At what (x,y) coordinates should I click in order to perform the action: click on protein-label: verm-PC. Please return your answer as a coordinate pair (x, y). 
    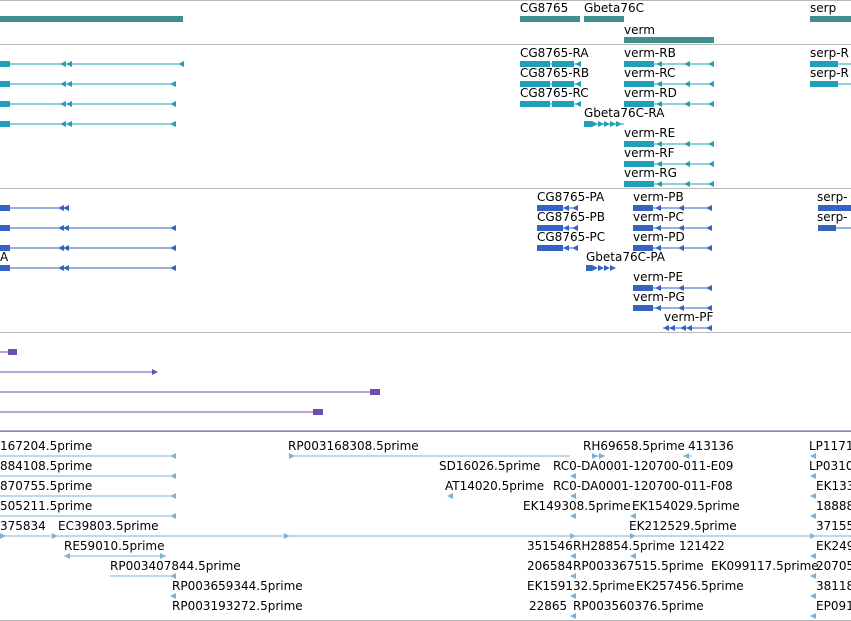
    Looking at the image, I should click on (658, 217).